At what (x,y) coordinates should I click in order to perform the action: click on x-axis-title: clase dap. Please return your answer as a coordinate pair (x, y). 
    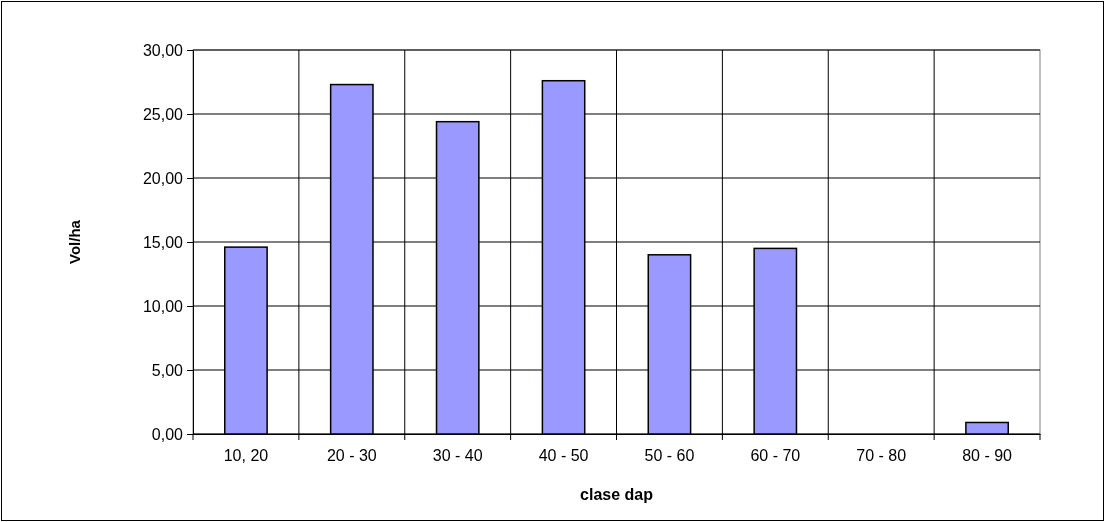
    Looking at the image, I should click on (617, 494).